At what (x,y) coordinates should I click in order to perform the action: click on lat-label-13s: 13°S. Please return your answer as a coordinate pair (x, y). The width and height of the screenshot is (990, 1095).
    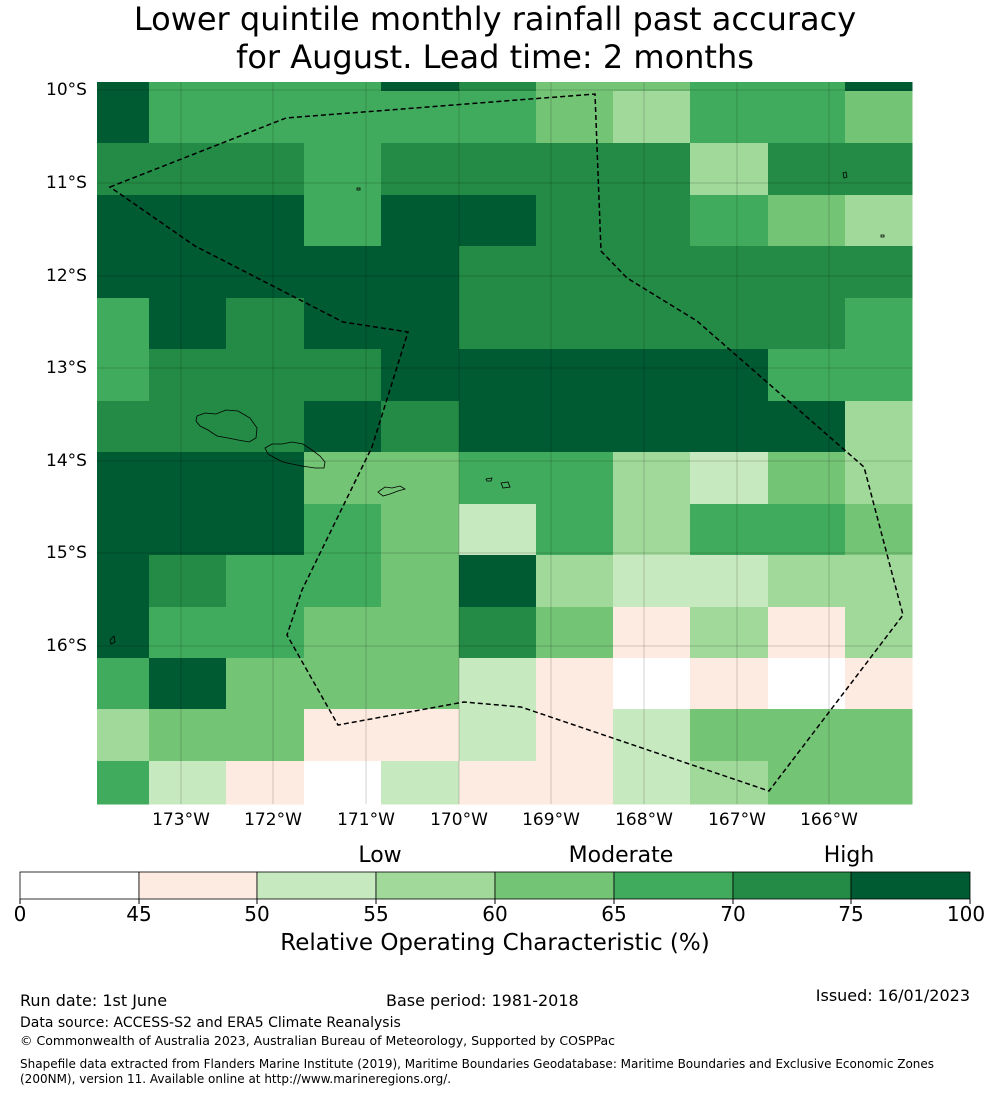
    Looking at the image, I should click on (66, 368).